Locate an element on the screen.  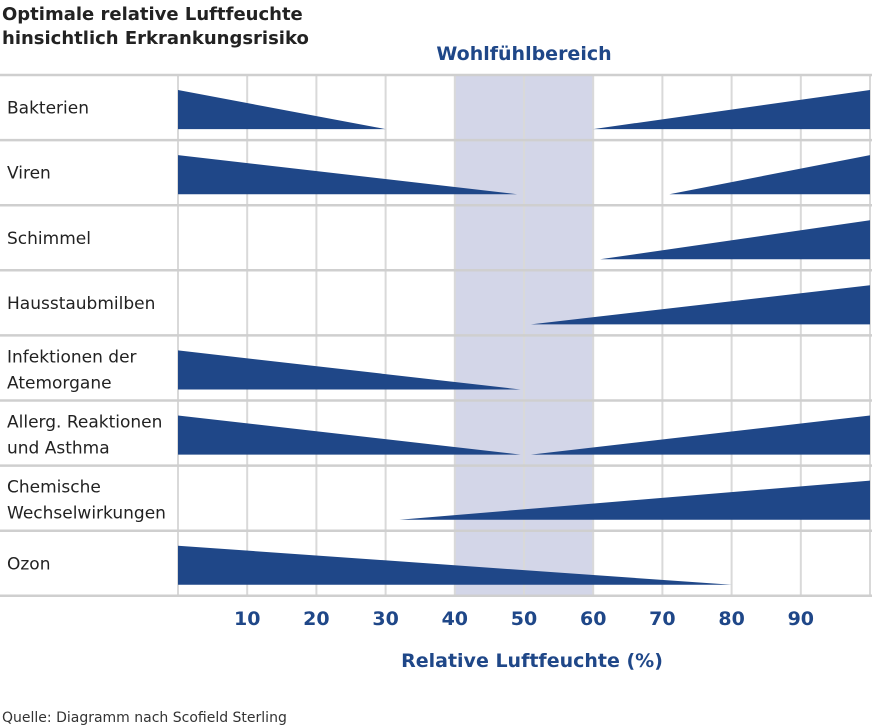
row-label: Wechselwirkungen is located at coordinates (86, 514).